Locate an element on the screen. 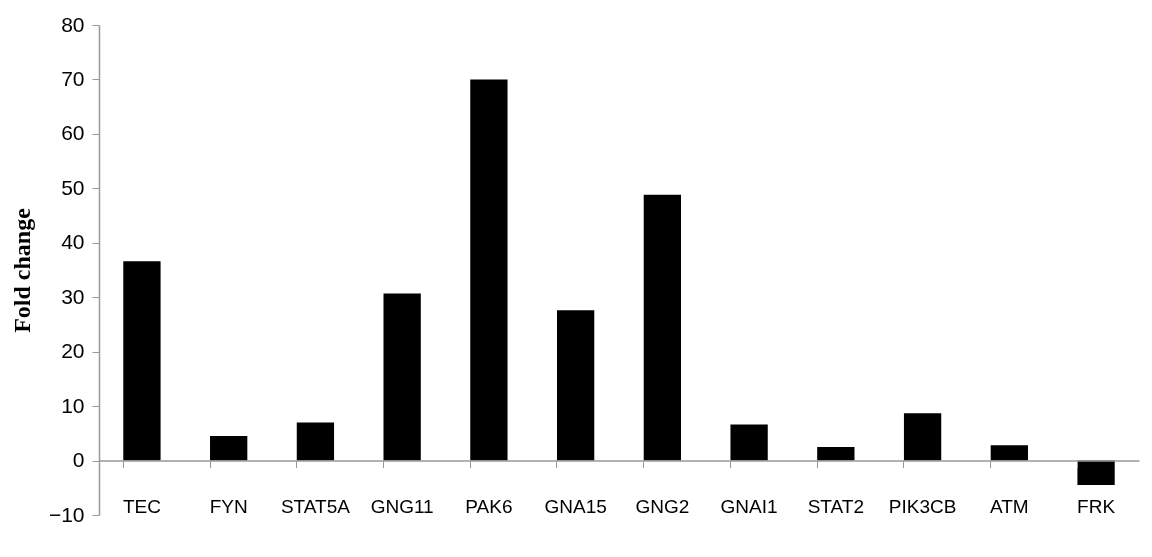  x-tick-label: FRK is located at coordinates (1096, 507).